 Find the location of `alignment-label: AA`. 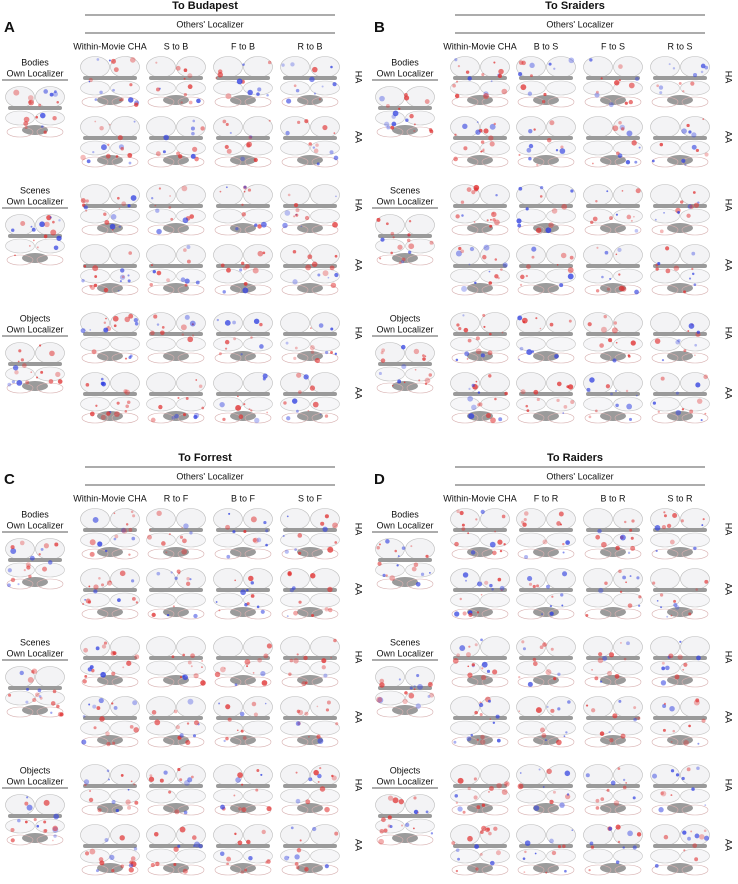

alignment-label: AA is located at coordinates (729, 393).